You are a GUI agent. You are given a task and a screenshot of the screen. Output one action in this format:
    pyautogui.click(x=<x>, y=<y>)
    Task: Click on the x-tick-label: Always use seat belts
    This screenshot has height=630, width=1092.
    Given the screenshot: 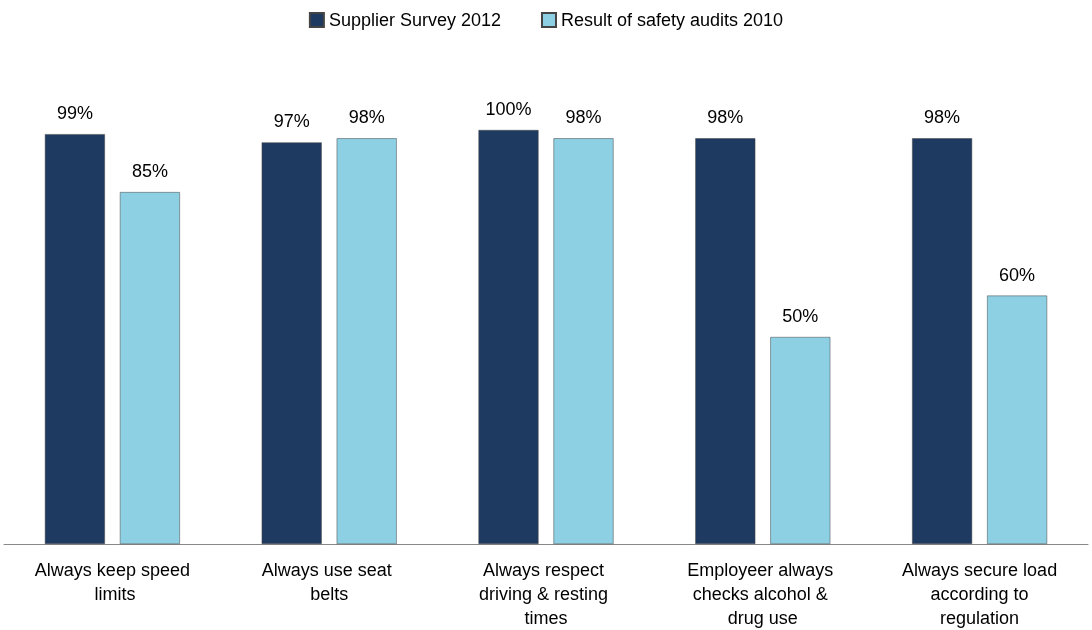 What is the action you would take?
    pyautogui.click(x=329, y=582)
    